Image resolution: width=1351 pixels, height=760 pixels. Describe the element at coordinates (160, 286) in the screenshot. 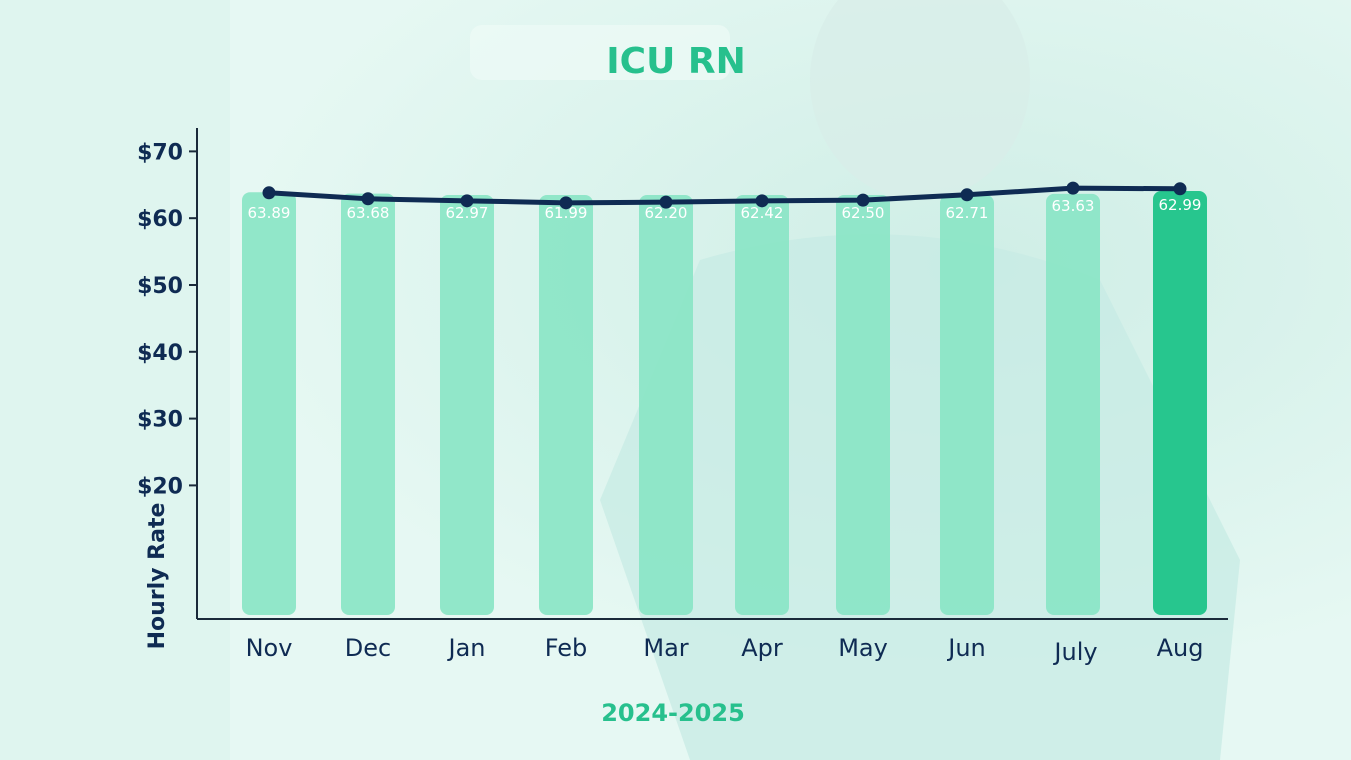

I see `y-tick-label: $50` at that location.